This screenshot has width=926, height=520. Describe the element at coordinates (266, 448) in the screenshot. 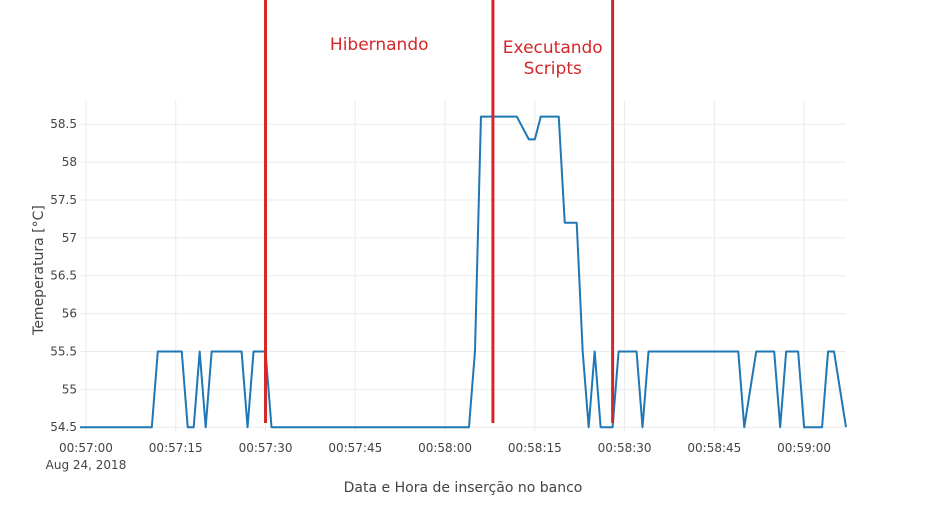

I see `x-tick-label: 00:57:30` at that location.